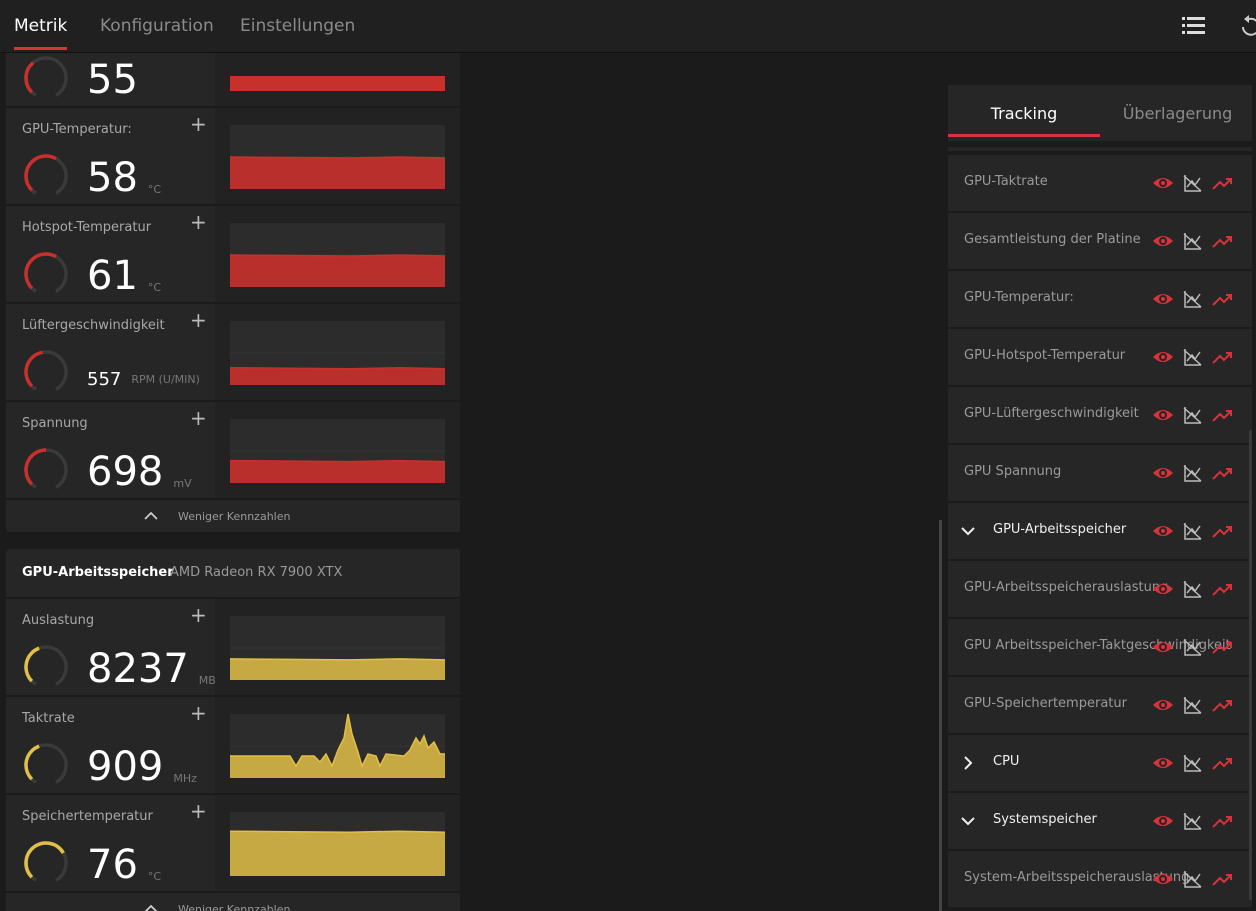 This screenshot has width=1256, height=911. What do you see at coordinates (125, 767) in the screenshot?
I see `value: 909` at bounding box center [125, 767].